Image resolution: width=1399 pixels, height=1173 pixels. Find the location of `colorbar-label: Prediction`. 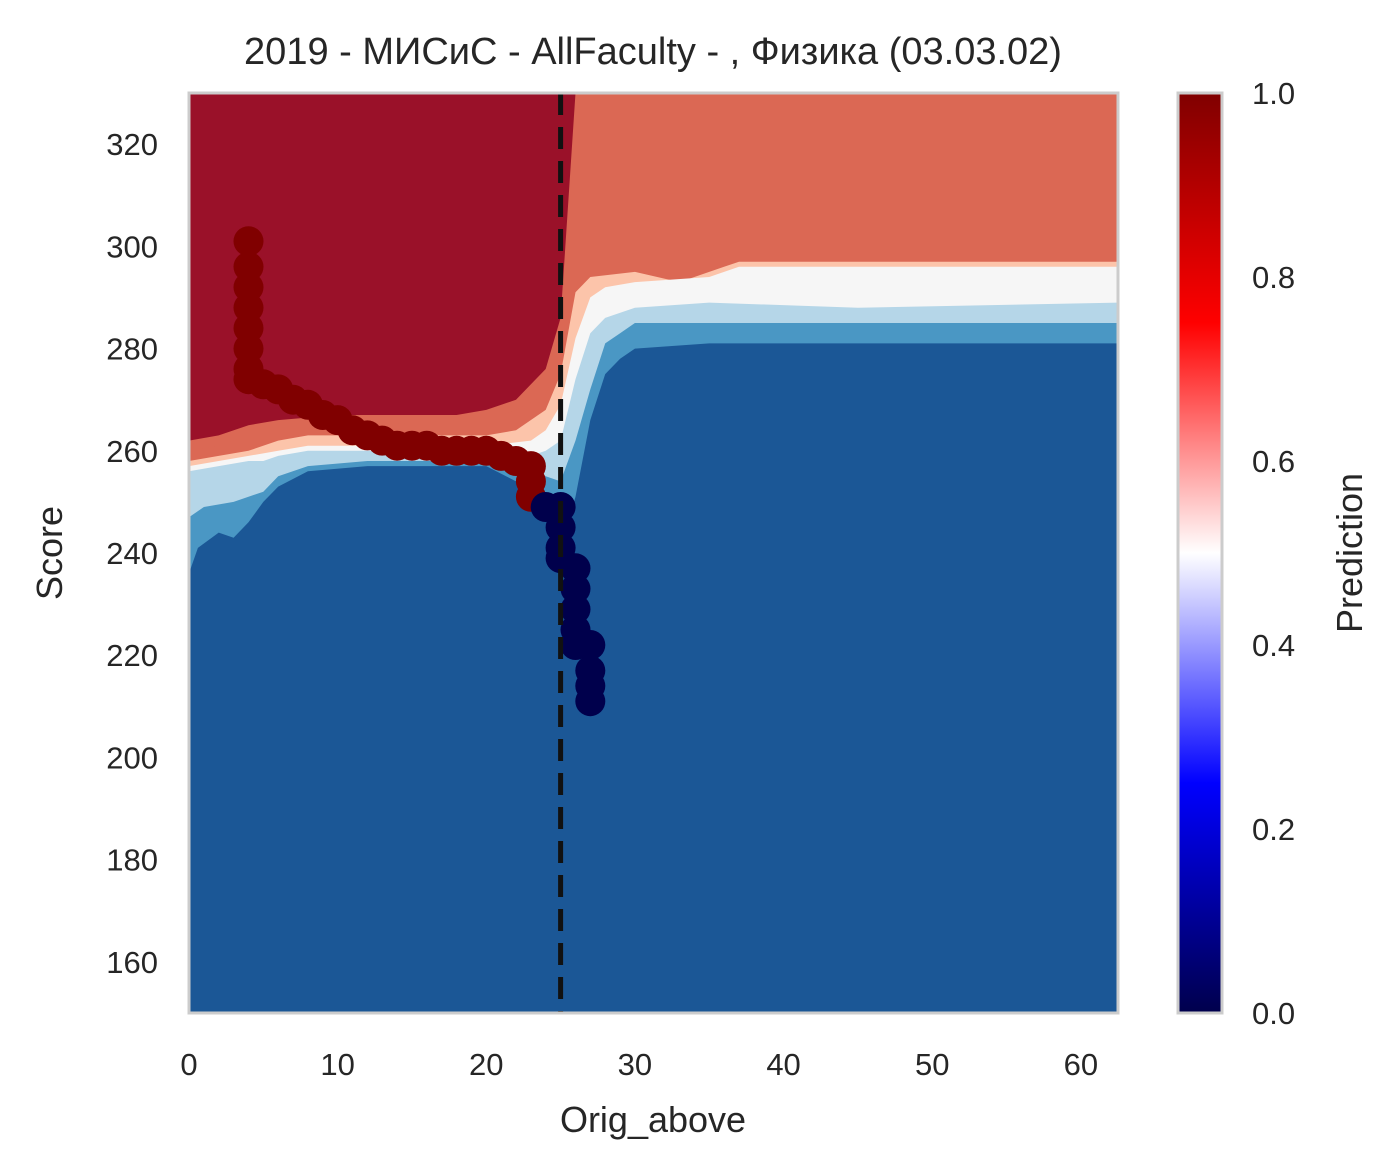

colorbar-label: Prediction is located at coordinates (1349, 553).